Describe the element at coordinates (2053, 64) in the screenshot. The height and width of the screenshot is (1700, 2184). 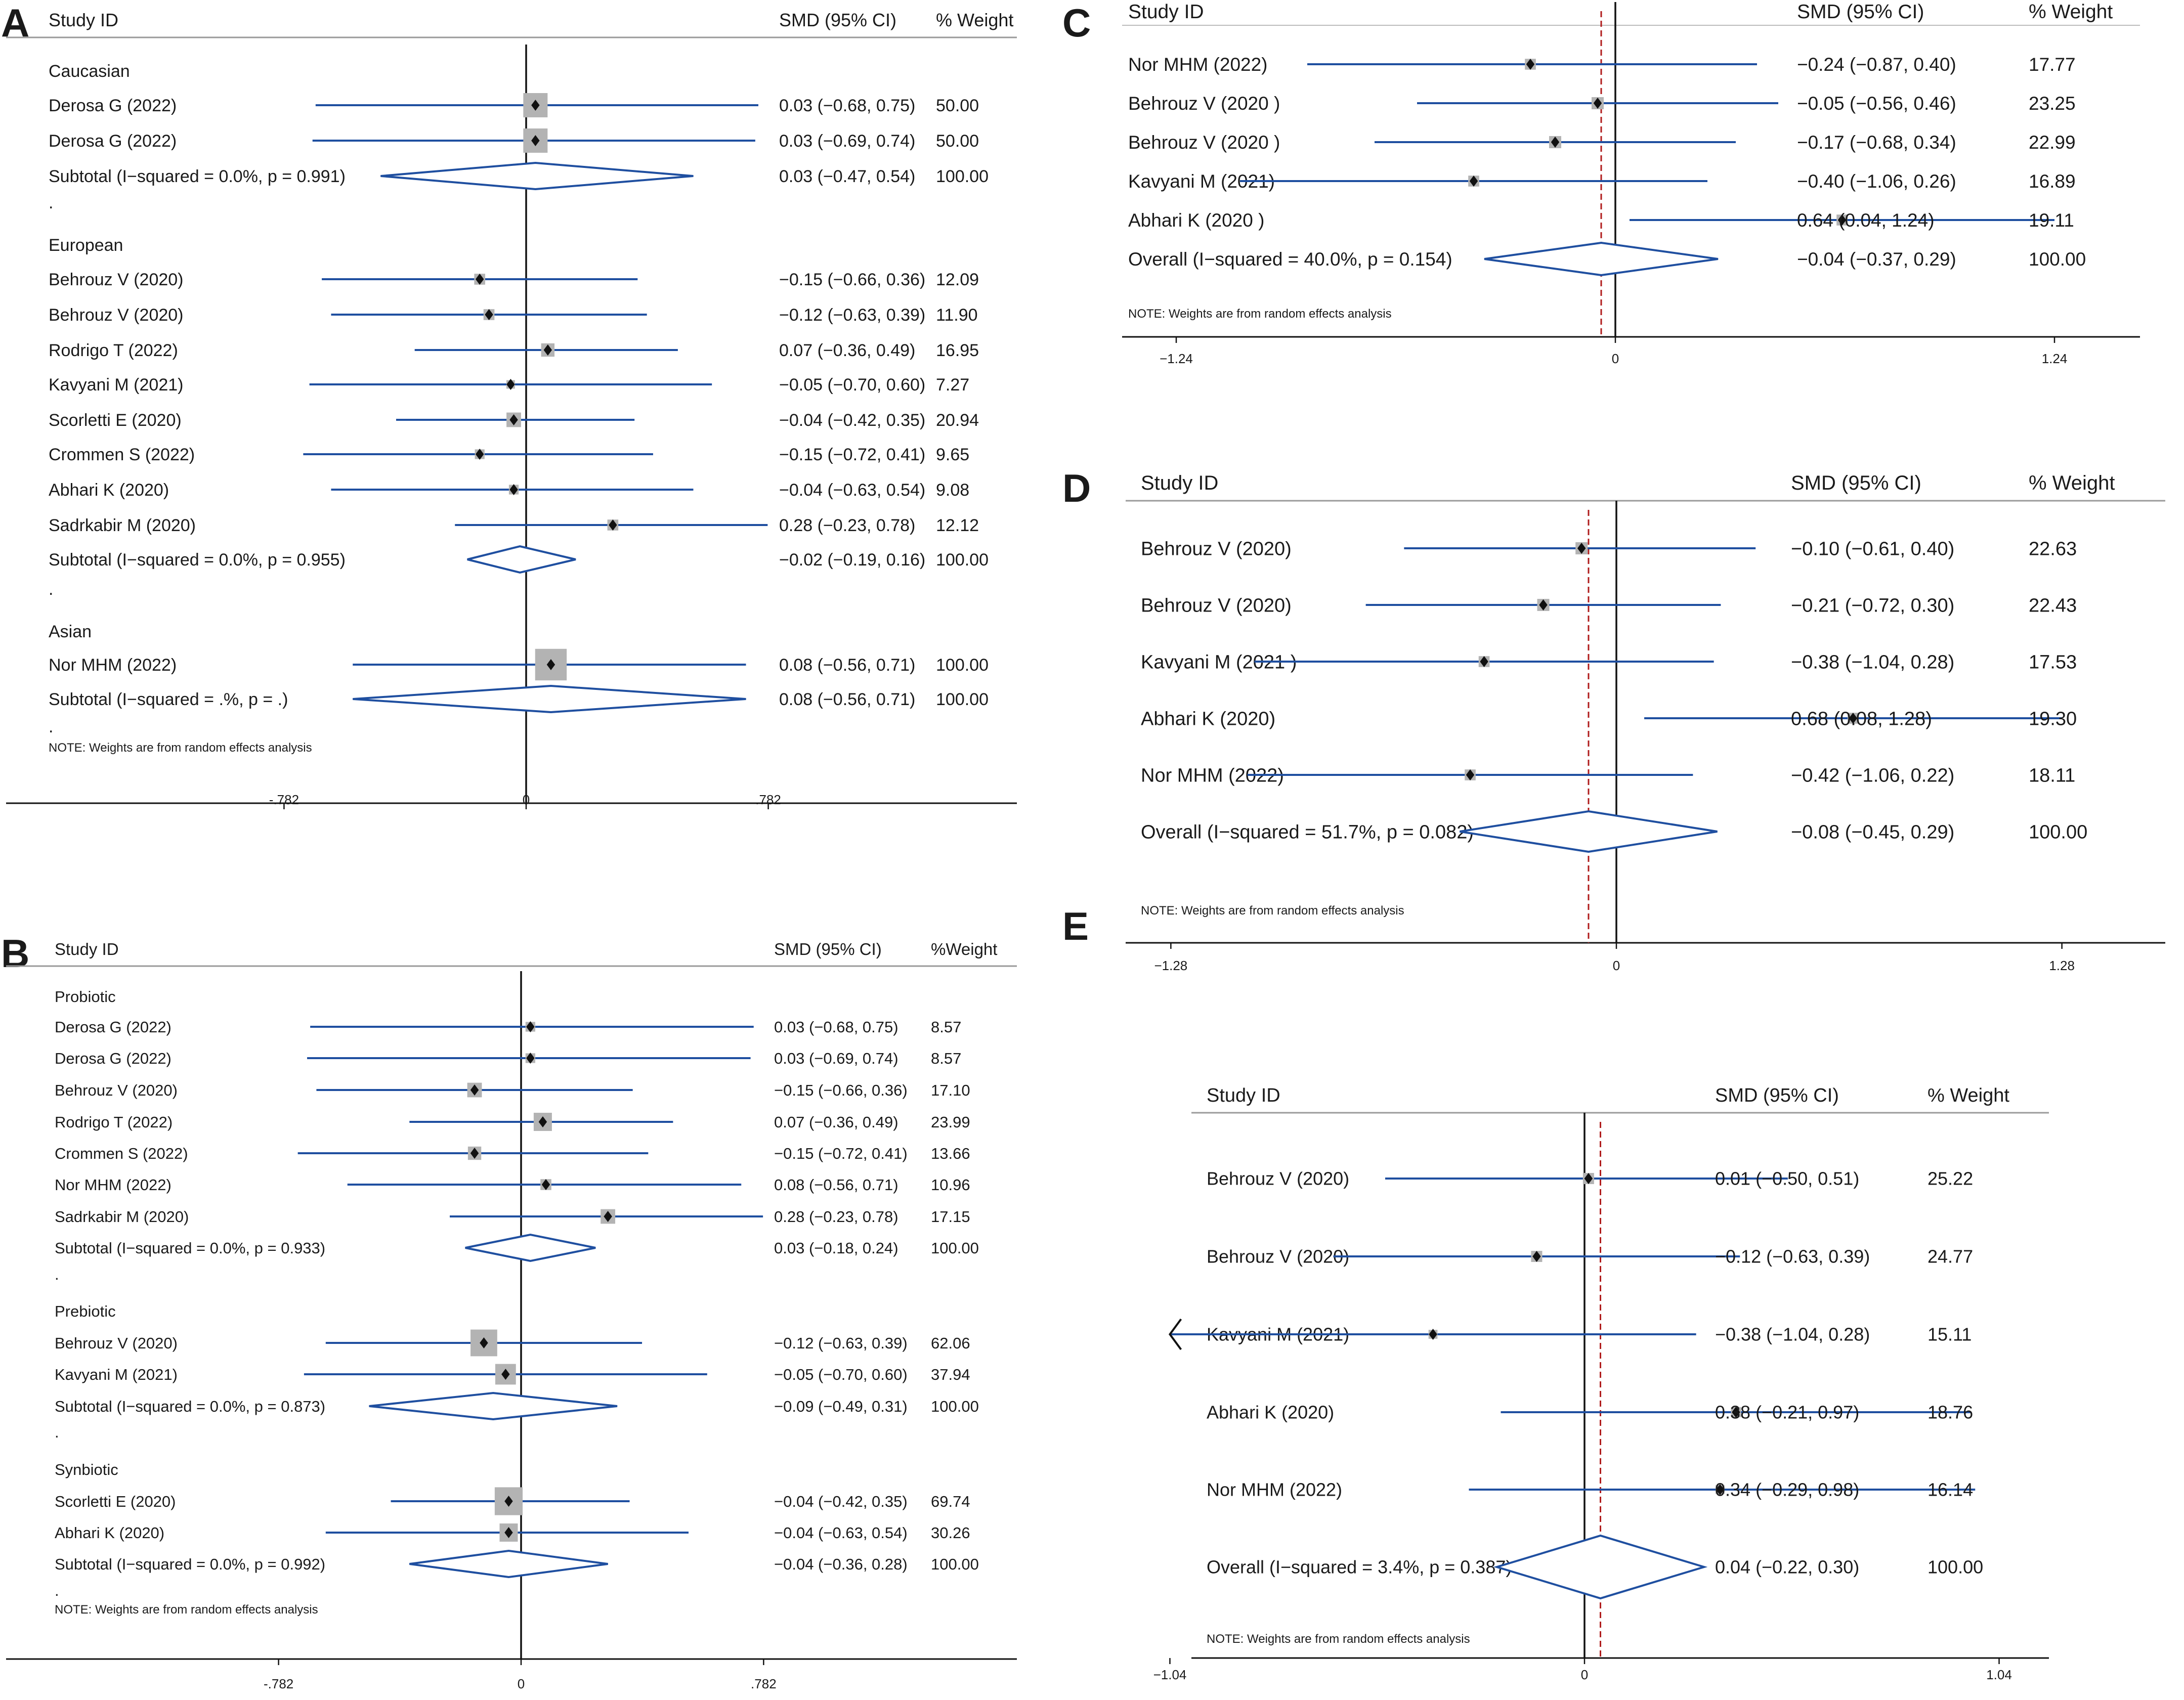
I see `study-weight: 17.77` at that location.